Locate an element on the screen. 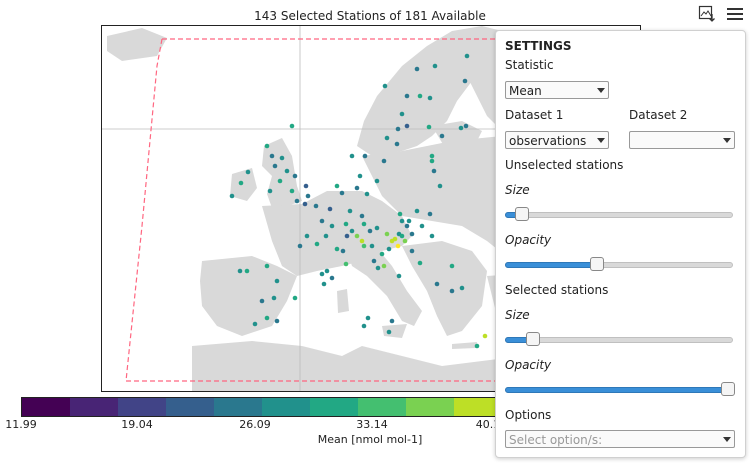  dataset1-select: observations is located at coordinates (557, 140).